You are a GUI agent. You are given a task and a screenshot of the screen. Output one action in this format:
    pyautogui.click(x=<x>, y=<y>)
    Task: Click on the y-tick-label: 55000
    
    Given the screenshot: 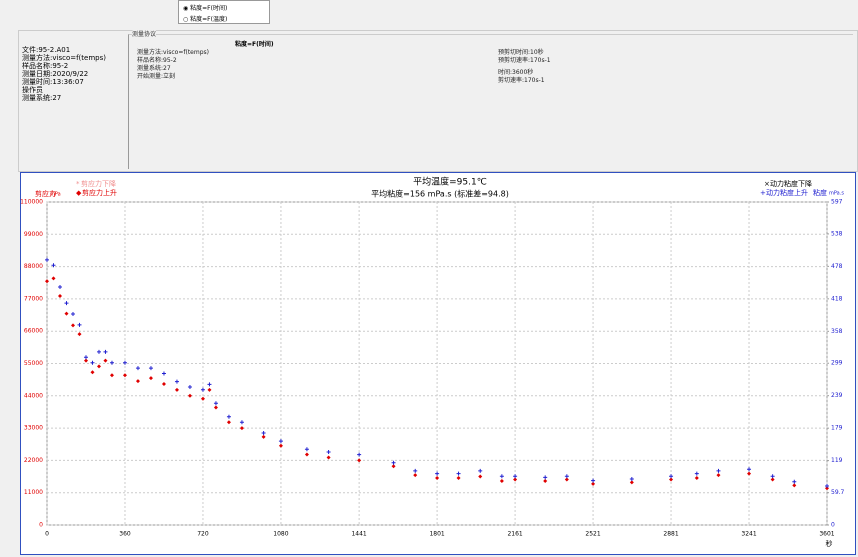 What is the action you would take?
    pyautogui.click(x=33, y=363)
    